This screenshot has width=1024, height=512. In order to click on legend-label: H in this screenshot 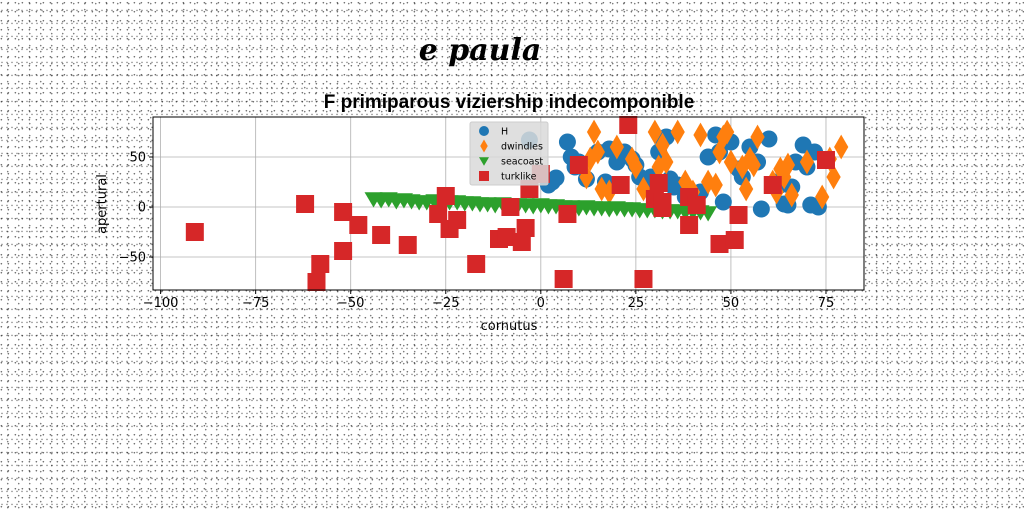, I will do `click(504, 132)`.